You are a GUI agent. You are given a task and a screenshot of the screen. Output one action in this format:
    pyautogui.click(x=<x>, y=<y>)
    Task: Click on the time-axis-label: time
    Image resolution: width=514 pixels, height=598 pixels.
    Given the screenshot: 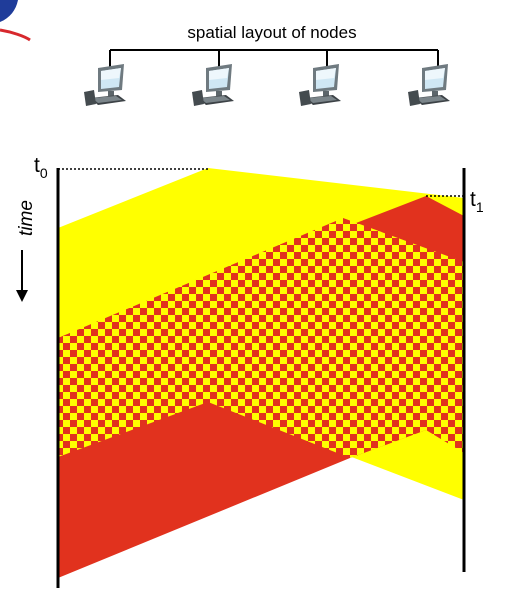 What is the action you would take?
    pyautogui.click(x=26, y=218)
    